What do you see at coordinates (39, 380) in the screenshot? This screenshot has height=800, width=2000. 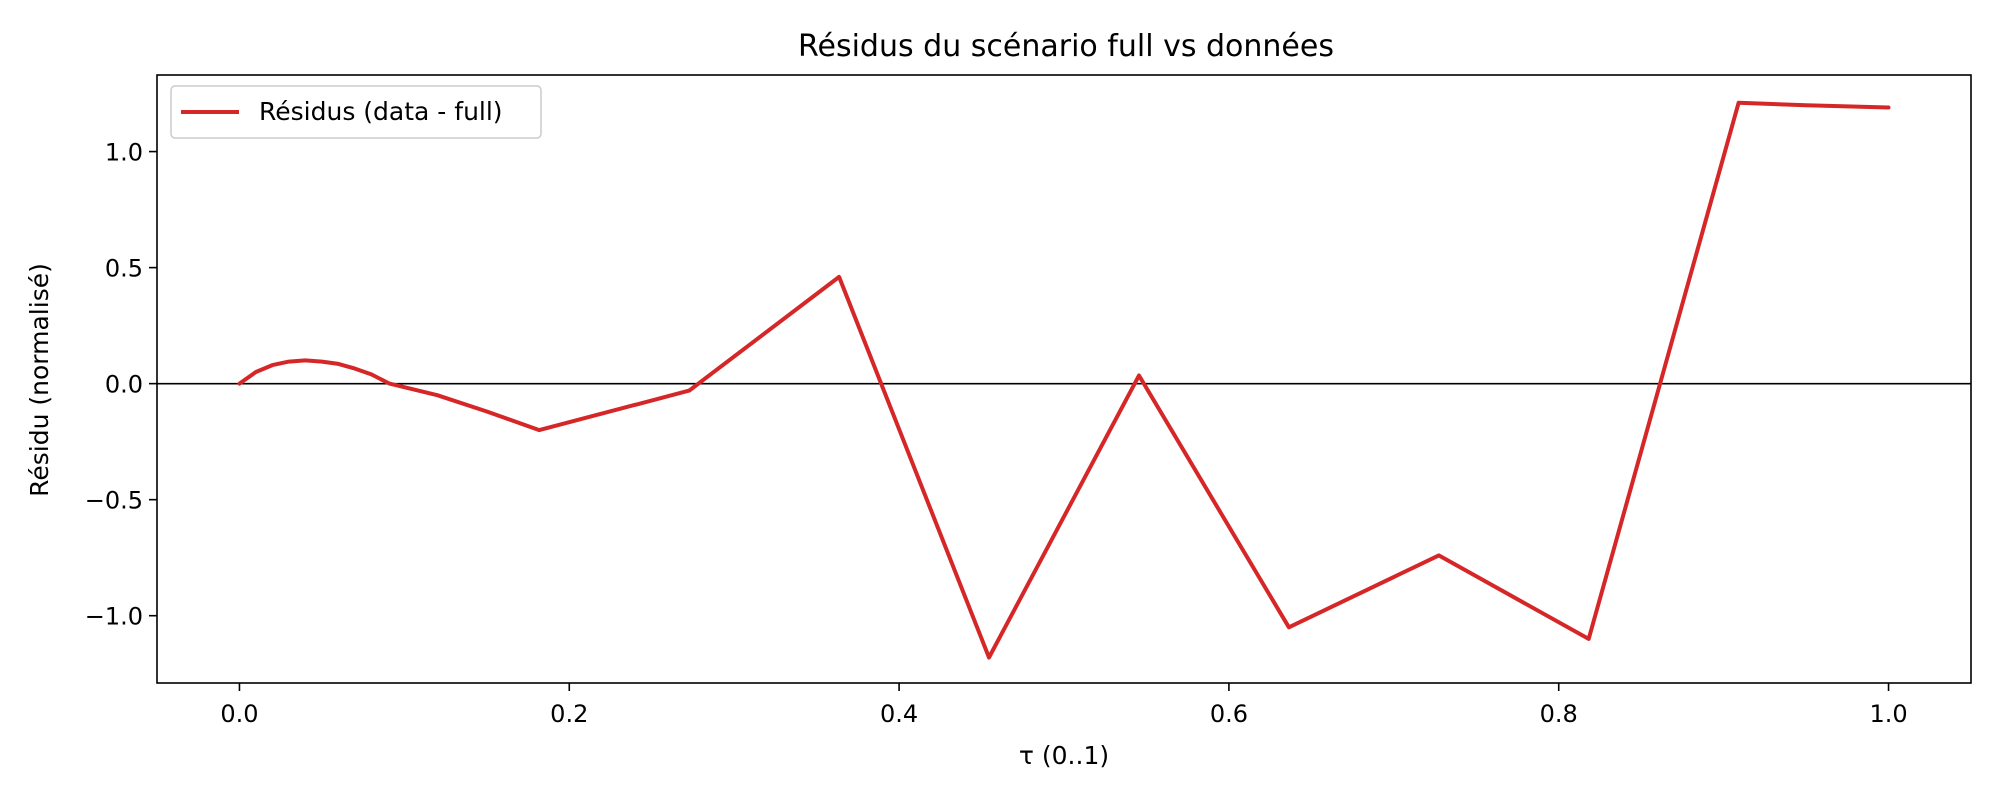 I see `y-axis-label: Résidu (normalisé)` at bounding box center [39, 380].